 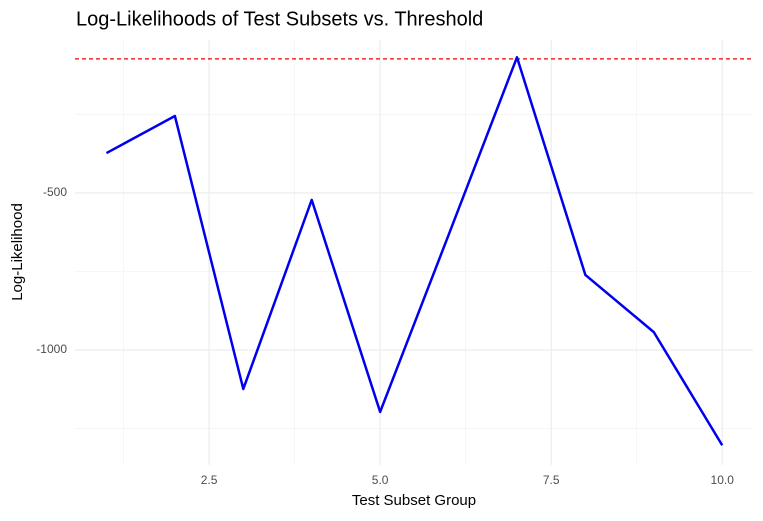 I want to click on x-tick-label: 7.5, so click(x=551, y=480).